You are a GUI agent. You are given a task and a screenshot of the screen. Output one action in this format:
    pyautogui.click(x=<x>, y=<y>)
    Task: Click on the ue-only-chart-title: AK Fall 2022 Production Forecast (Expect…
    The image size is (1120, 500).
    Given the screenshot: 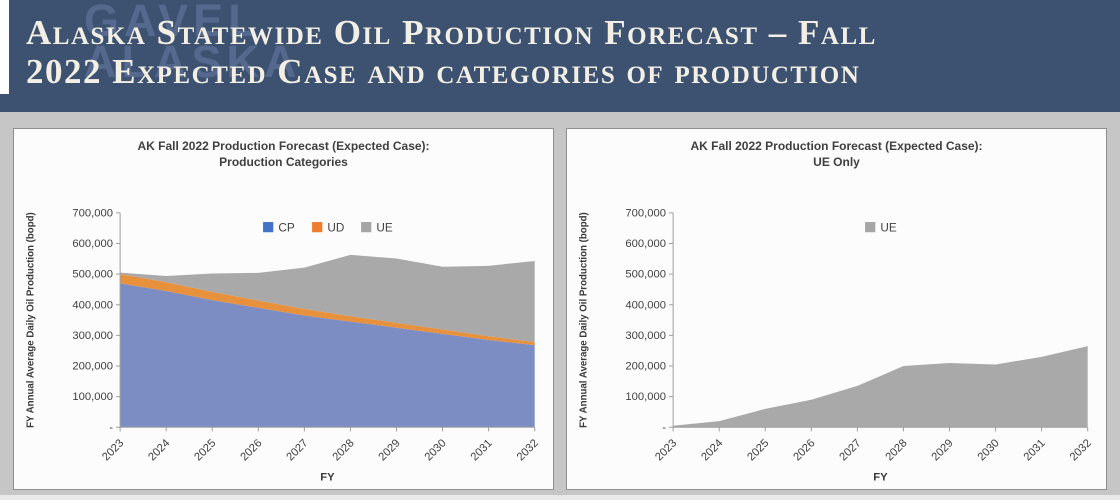 What is the action you would take?
    pyautogui.click(x=836, y=154)
    